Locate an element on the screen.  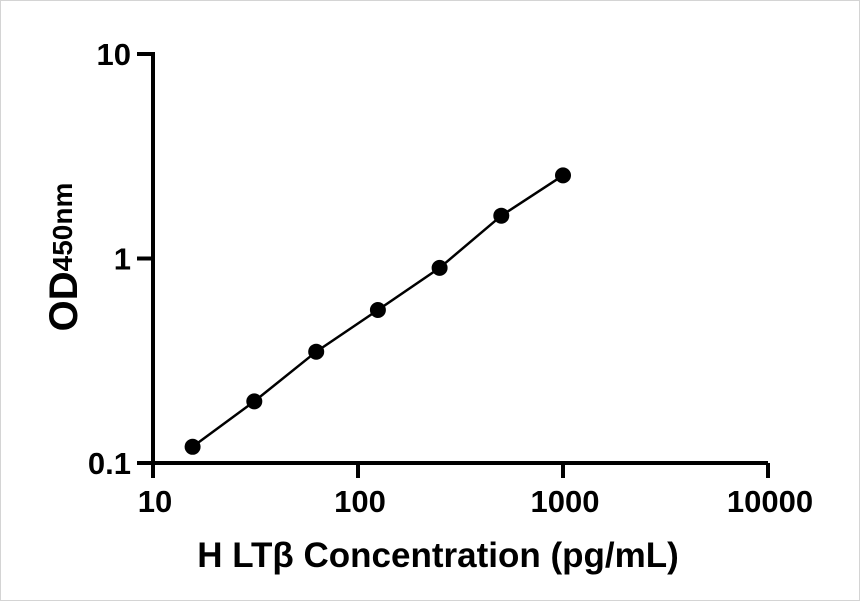
y-tick-label: 1 is located at coordinates (122, 259).